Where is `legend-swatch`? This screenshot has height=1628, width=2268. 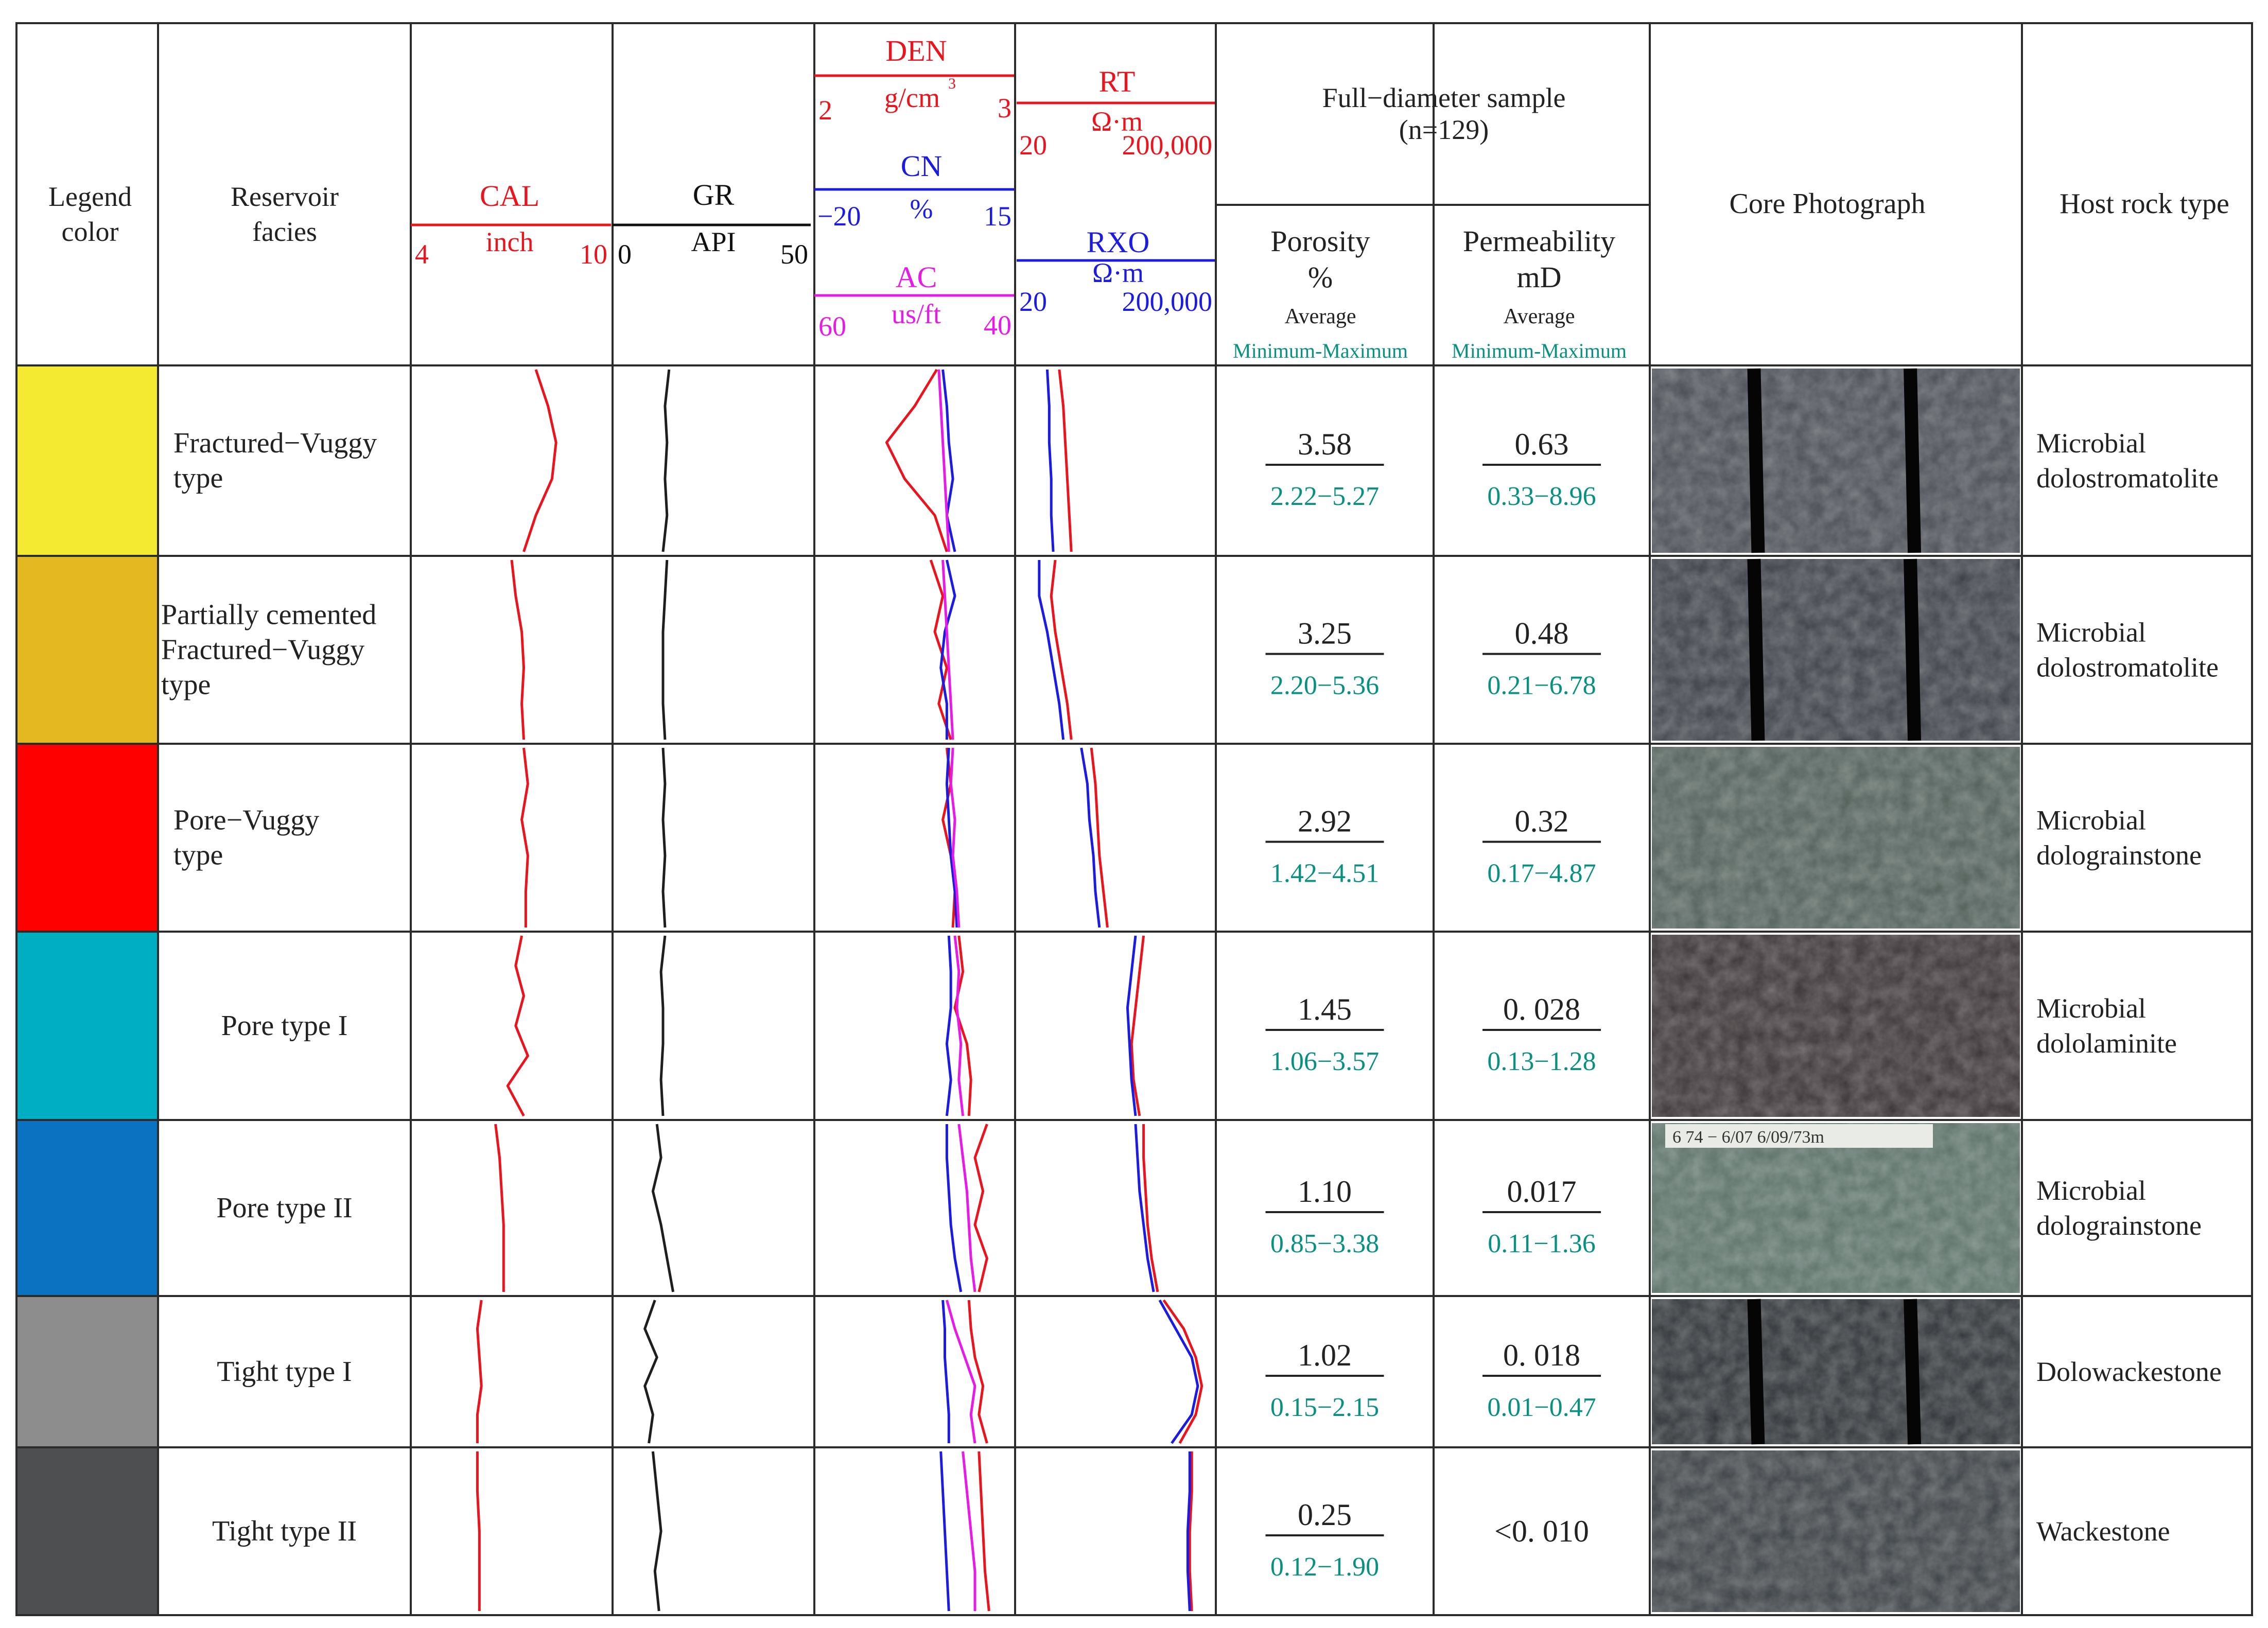 legend-swatch is located at coordinates (88, 838).